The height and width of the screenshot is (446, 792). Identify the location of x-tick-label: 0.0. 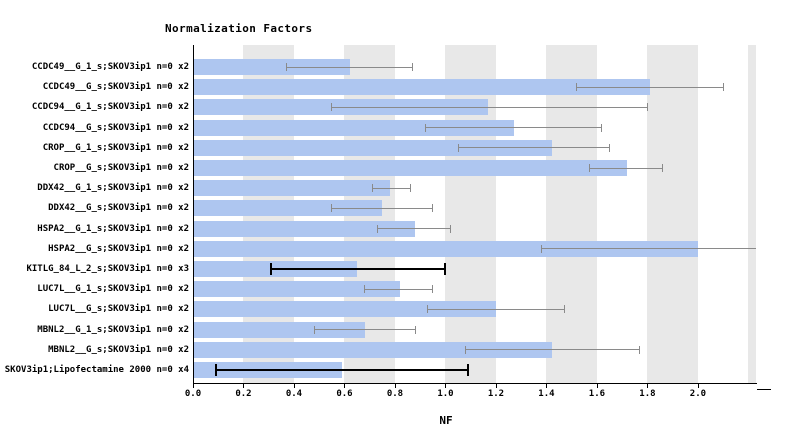
(193, 394).